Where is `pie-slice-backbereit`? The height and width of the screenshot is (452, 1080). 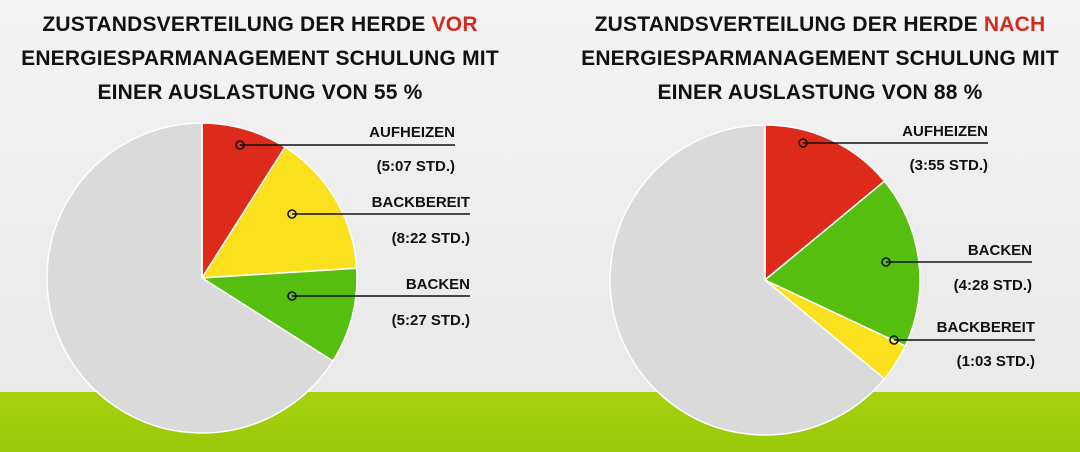
pie-slice-backbereit is located at coordinates (279, 212).